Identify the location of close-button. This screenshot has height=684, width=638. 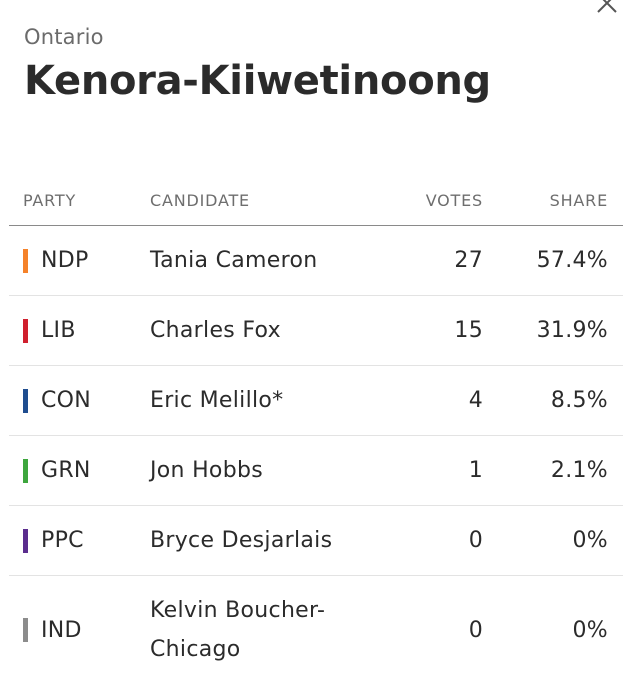
(607, 8).